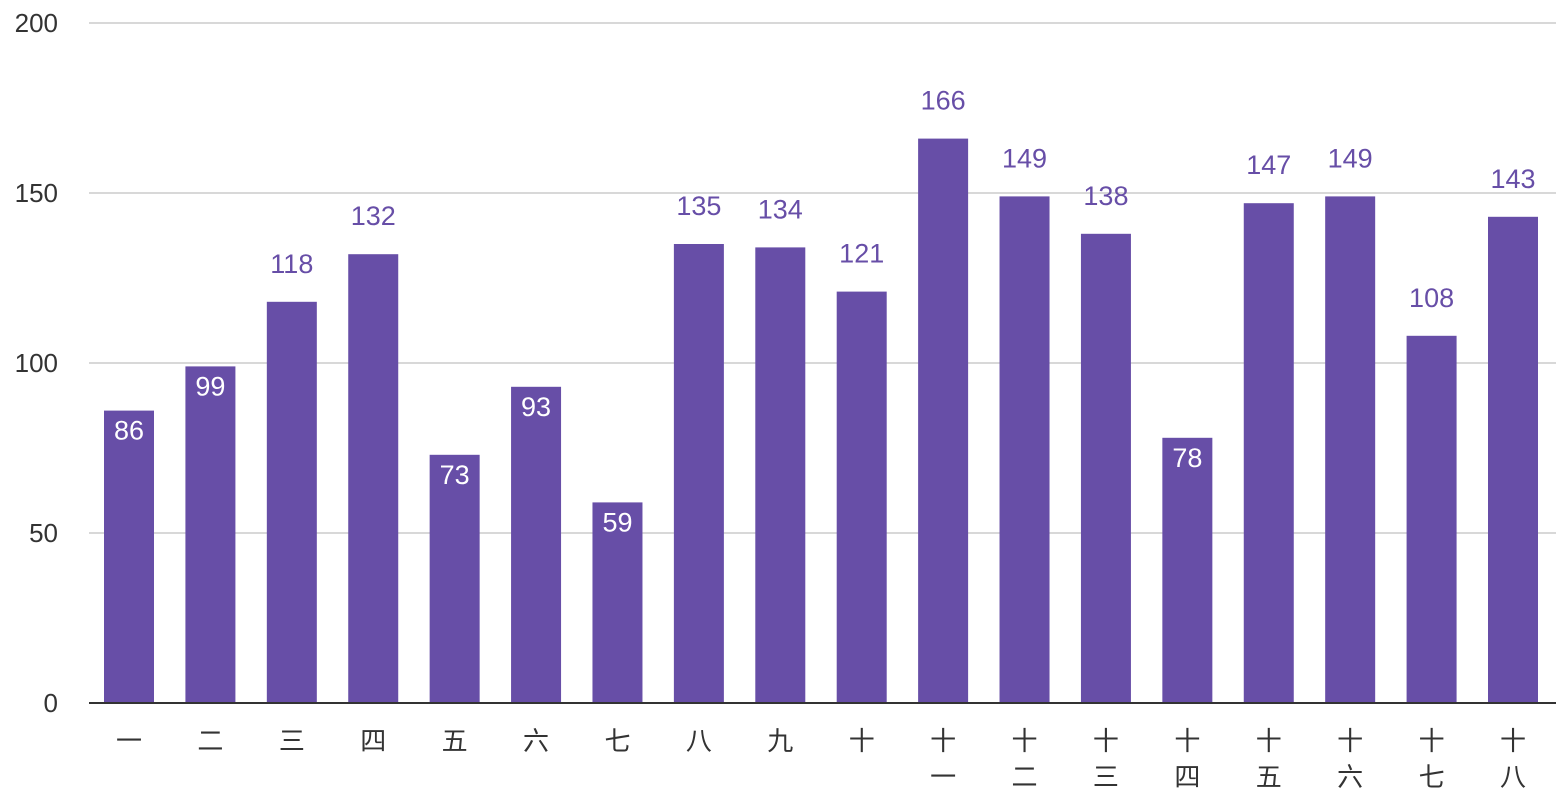 The height and width of the screenshot is (802, 1556). Describe the element at coordinates (455, 475) in the screenshot. I see `data-label: 73` at that location.